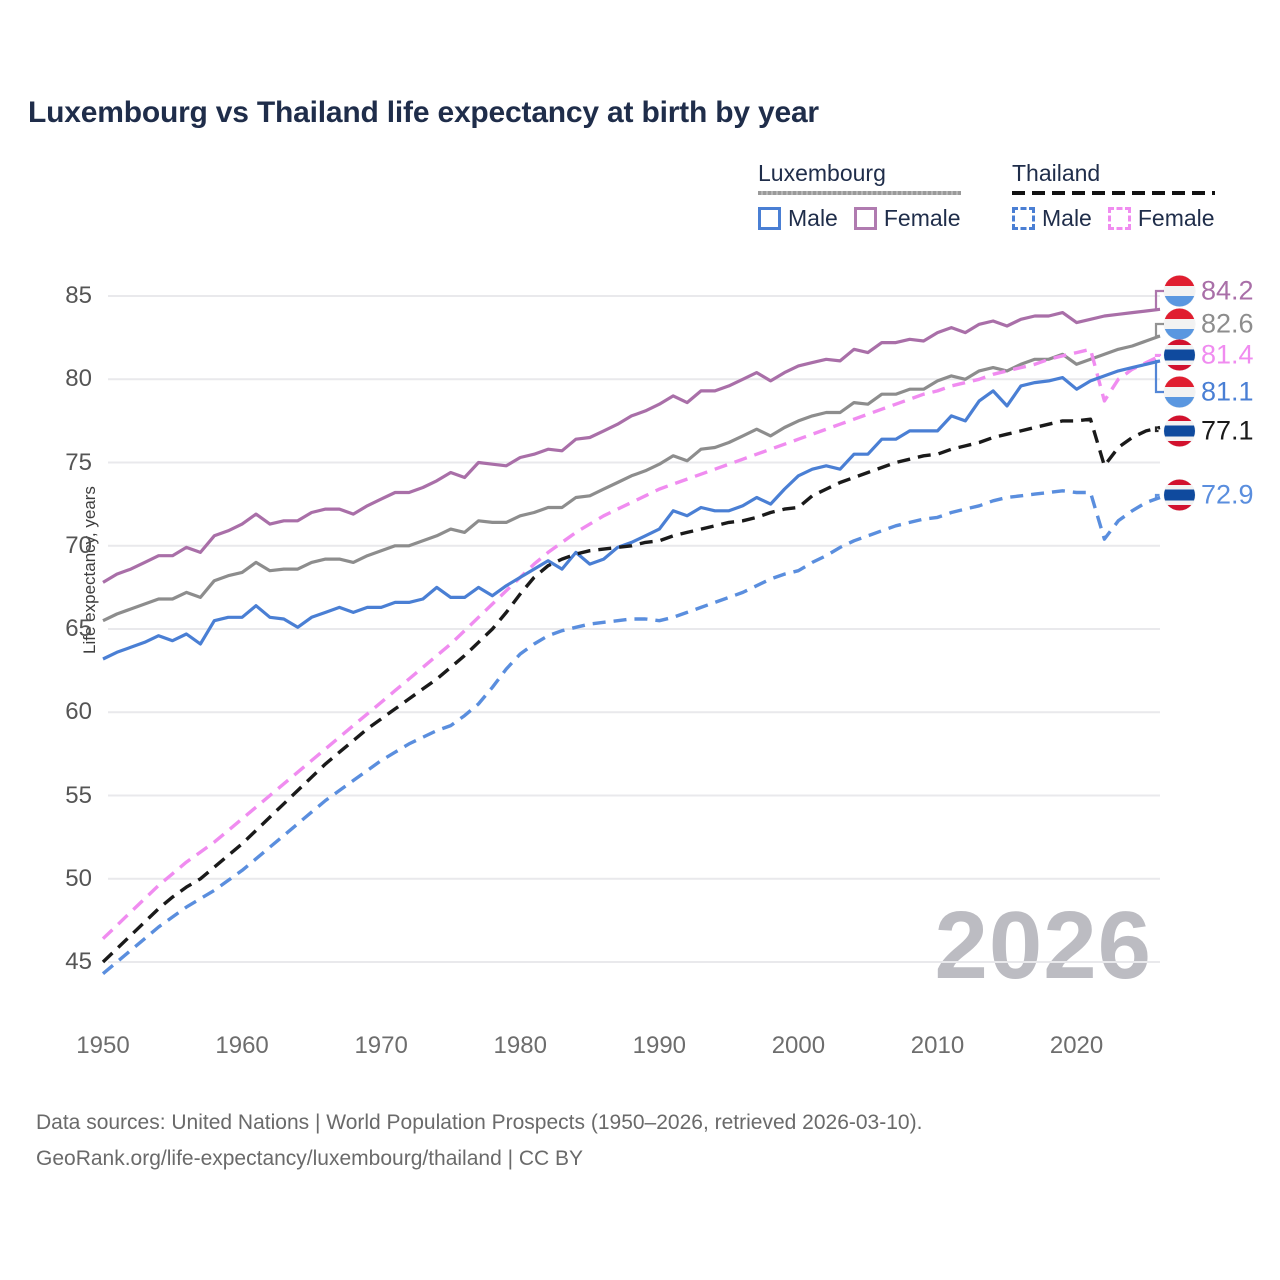 The image size is (1280, 1280). What do you see at coordinates (78, 462) in the screenshot?
I see `y-tick-label: 75` at bounding box center [78, 462].